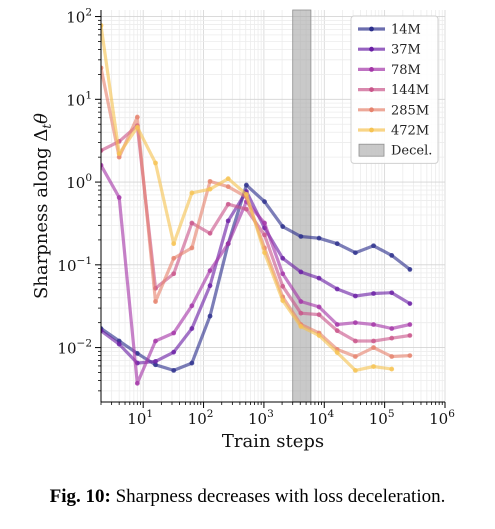 The height and width of the screenshot is (529, 495). Describe the element at coordinates (406, 30) in the screenshot. I see `legend-label: 14M` at that location.